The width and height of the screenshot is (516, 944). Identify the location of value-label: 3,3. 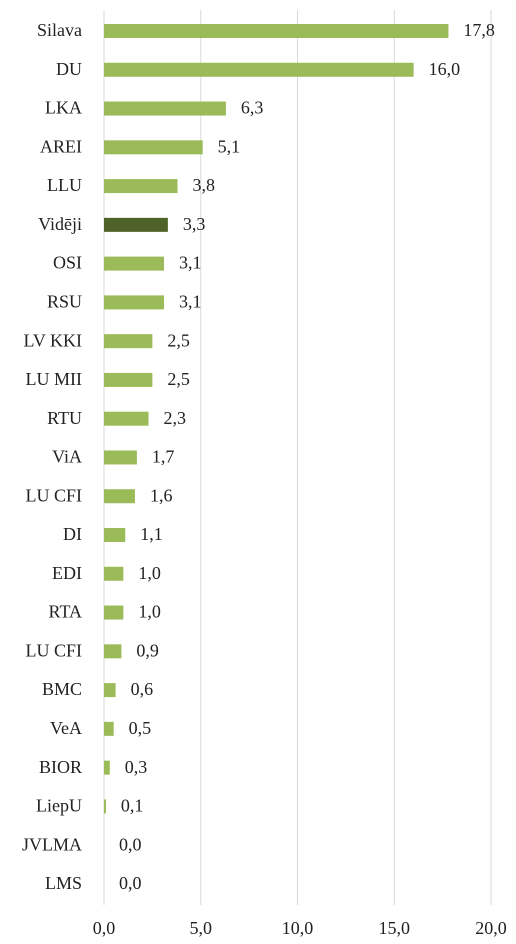
(194, 224).